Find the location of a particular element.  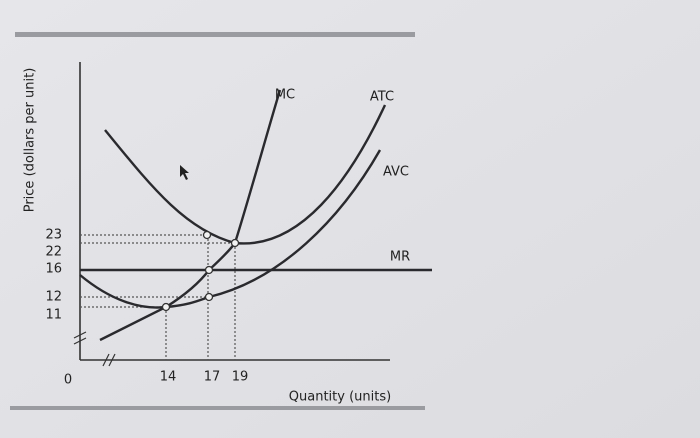

bottom-rule is located at coordinates (217, 408).